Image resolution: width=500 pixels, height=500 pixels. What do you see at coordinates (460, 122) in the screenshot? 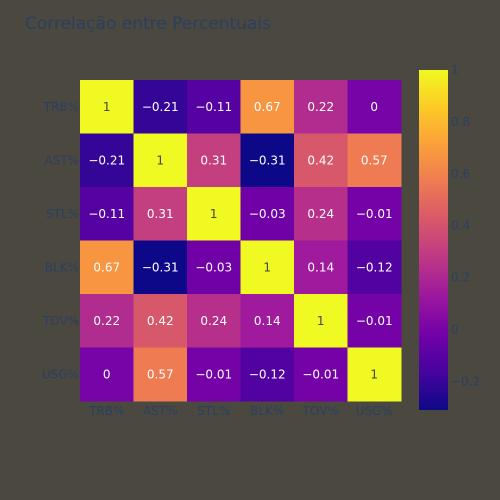
I see `colorbar-tick-label: 0.8` at bounding box center [460, 122].